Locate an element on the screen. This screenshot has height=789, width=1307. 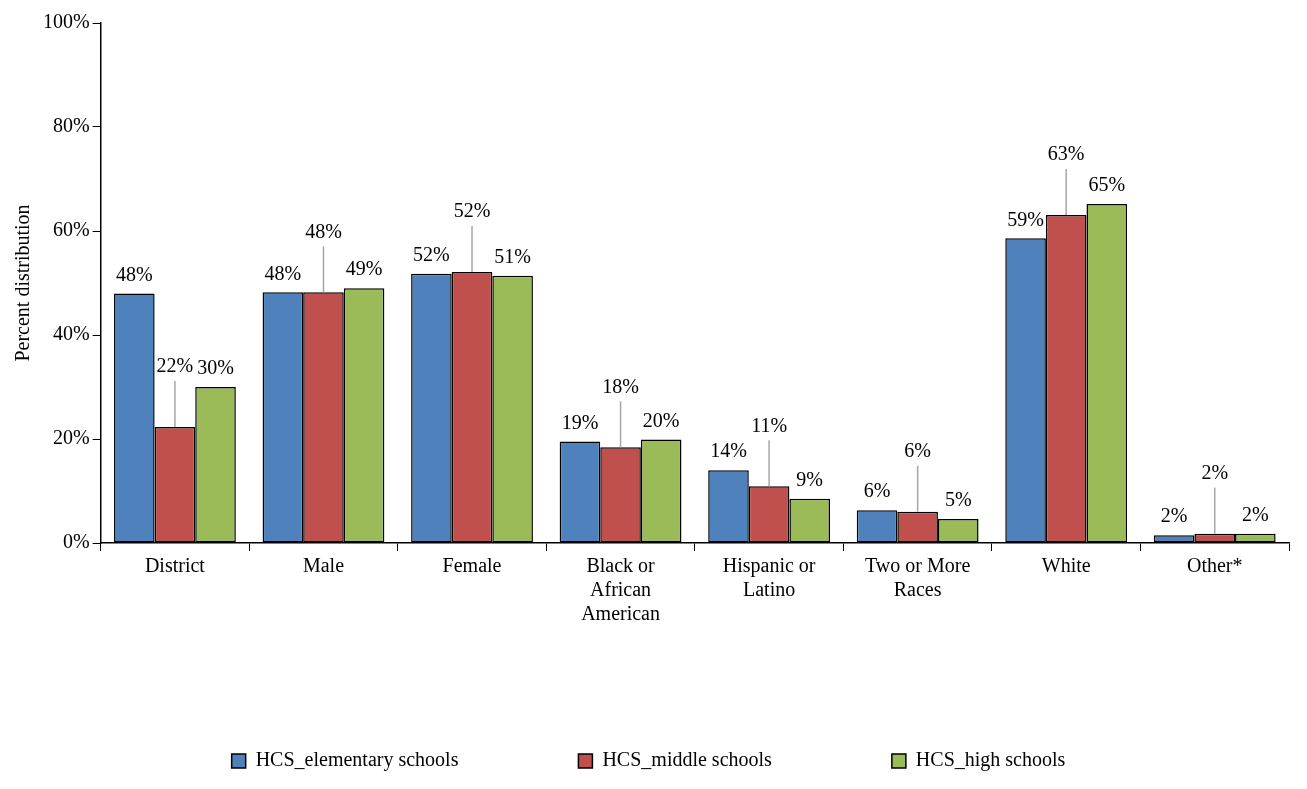
x-tick-label: Female is located at coordinates (472, 565).